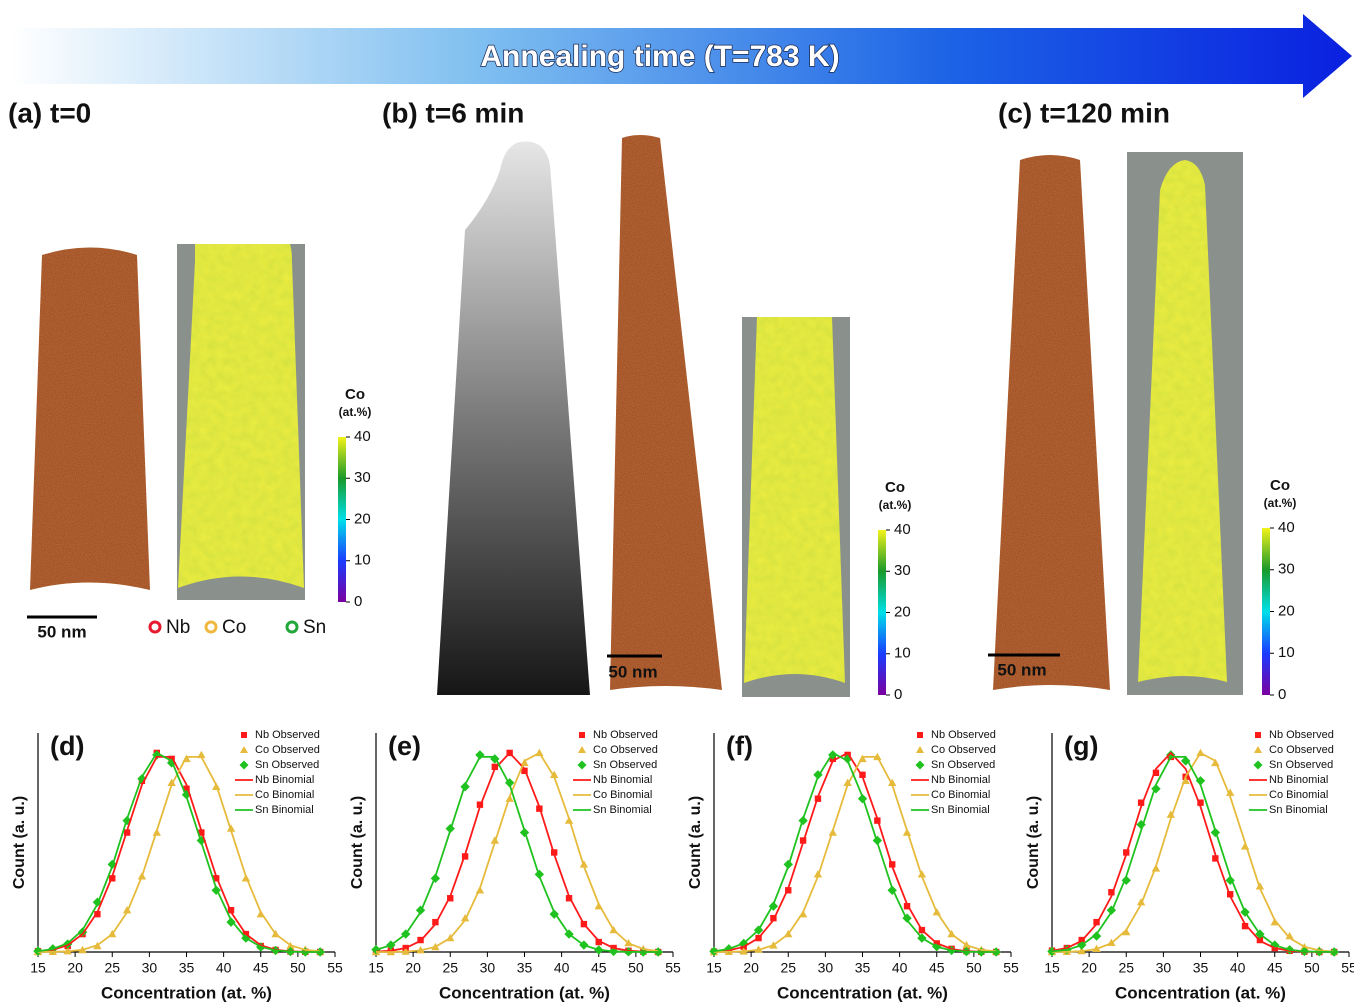 The width and height of the screenshot is (1354, 1005). I want to click on panel-label: (a) t=0, so click(49, 112).